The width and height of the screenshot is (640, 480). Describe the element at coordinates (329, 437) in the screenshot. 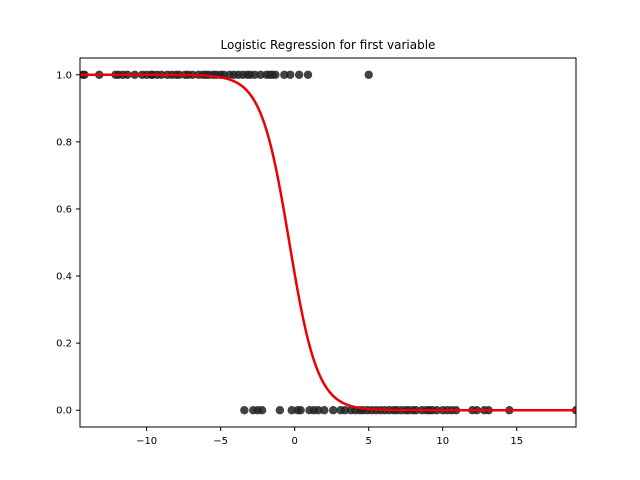

I see `x-axis: −10 −5 0 5 10 15` at that location.